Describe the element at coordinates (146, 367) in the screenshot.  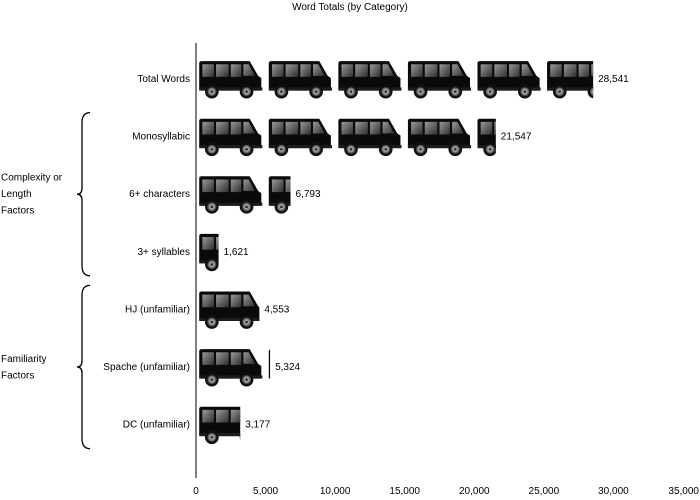
I see `category-label: Spache (unfamiliar)` at that location.